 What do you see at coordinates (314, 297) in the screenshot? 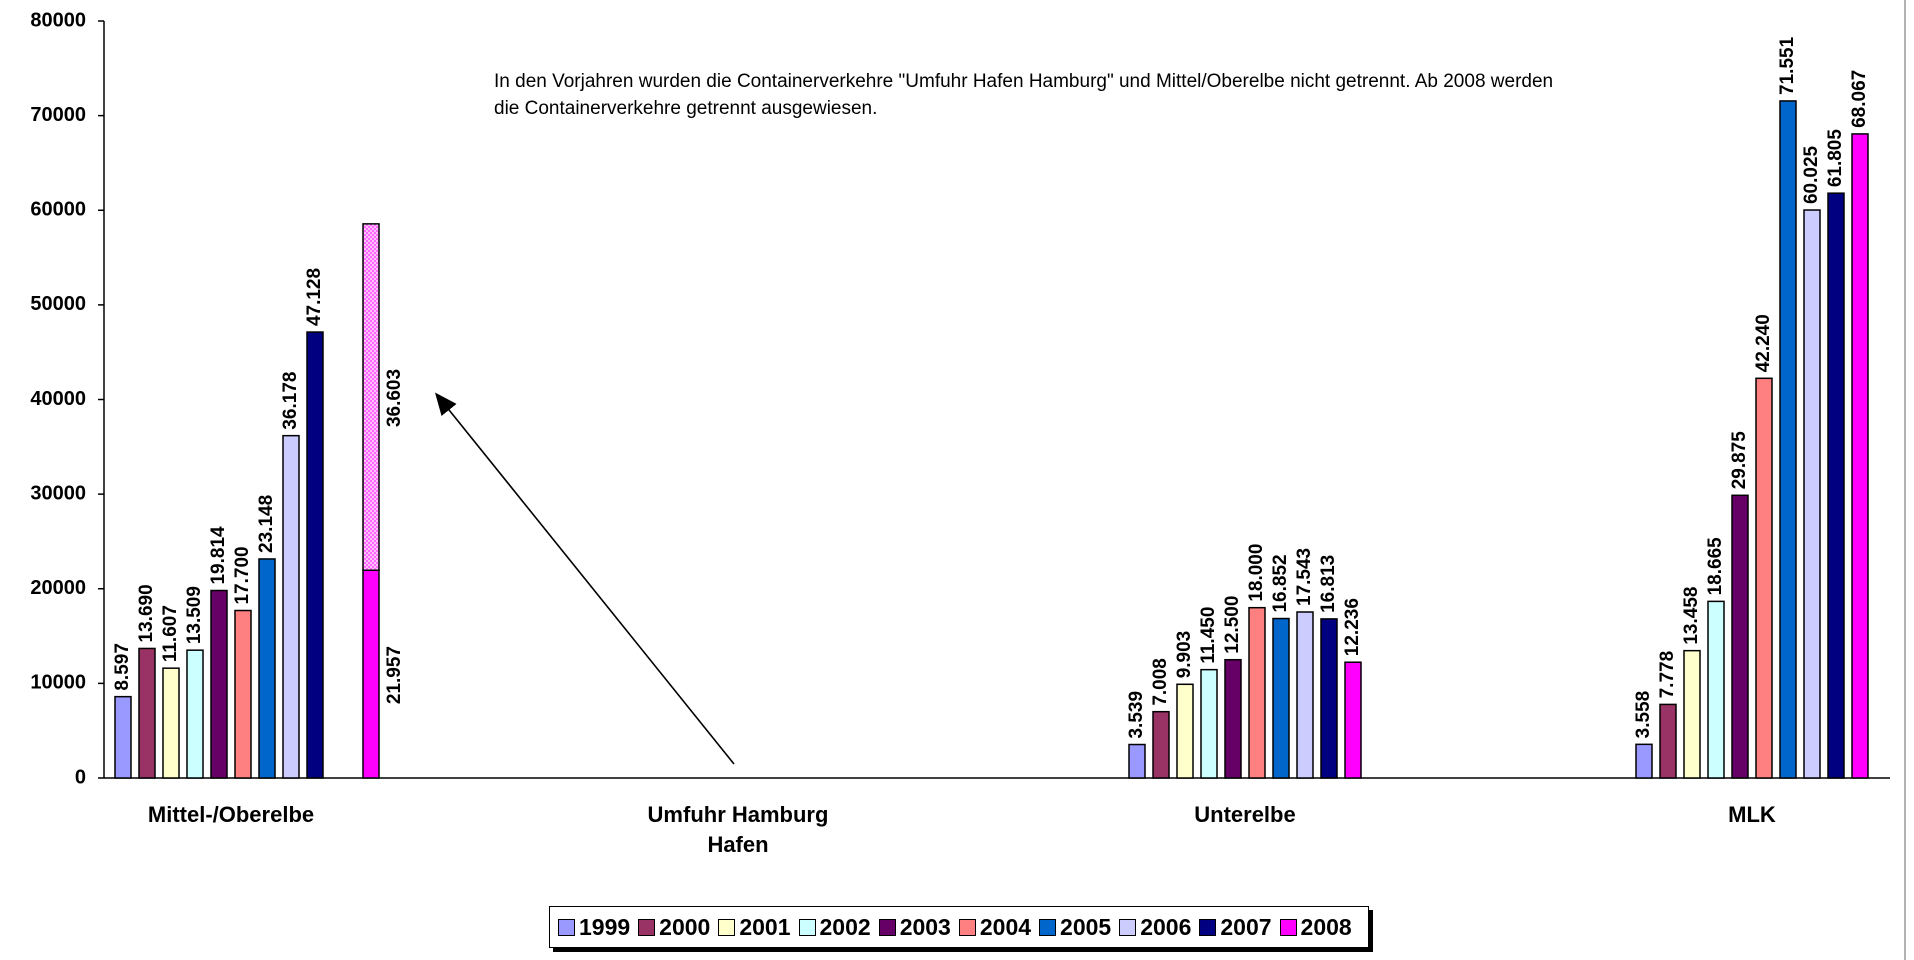
I see `value-label: 47.128` at bounding box center [314, 297].